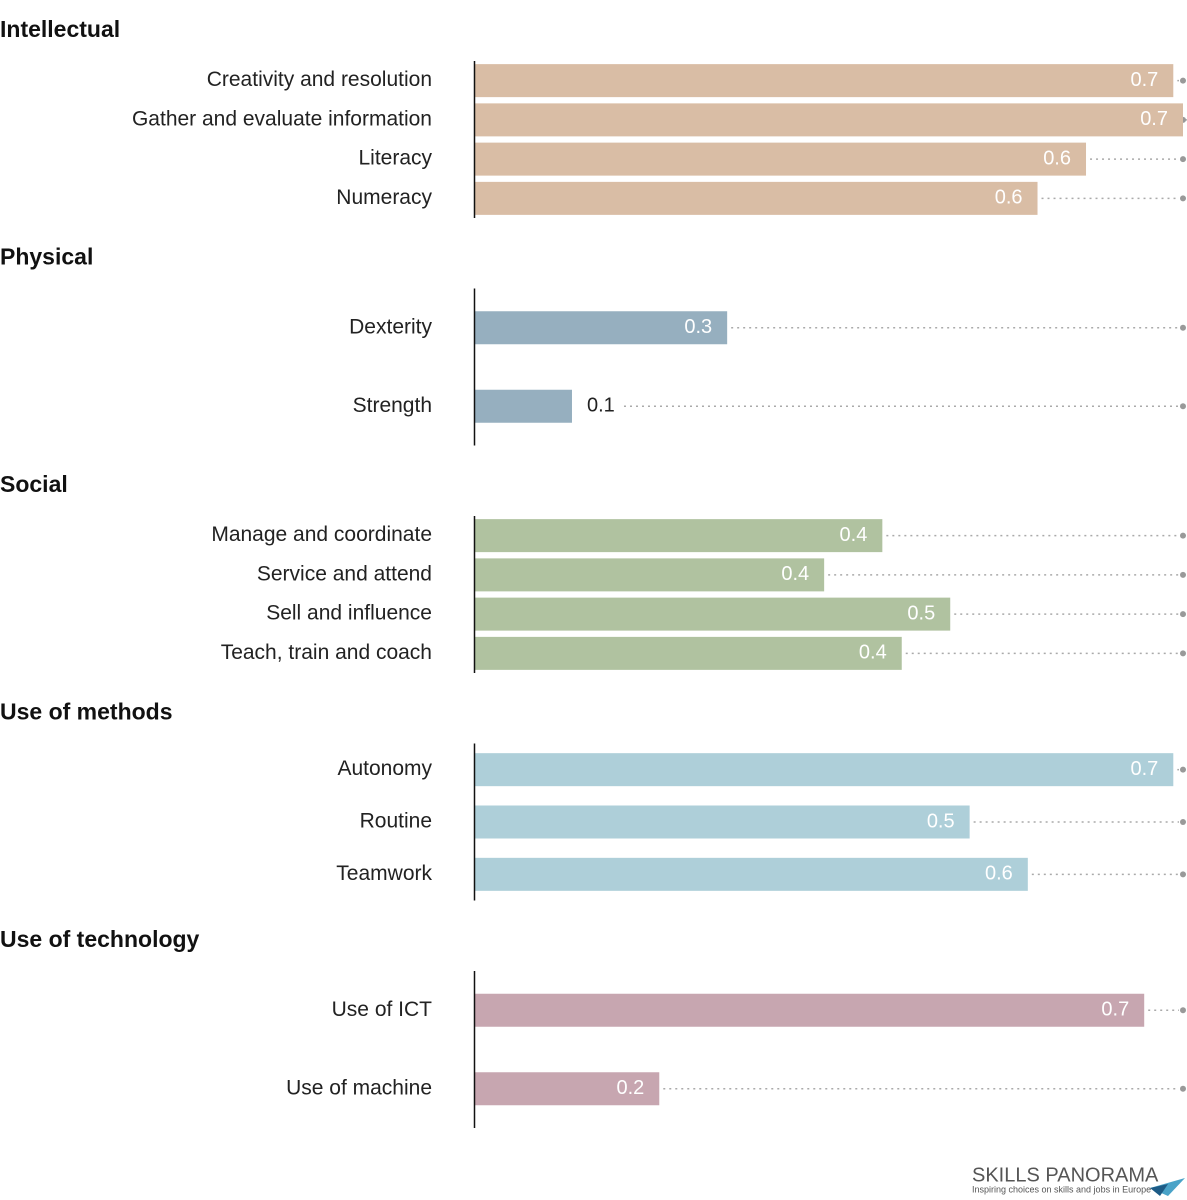 The height and width of the screenshot is (1200, 1187). What do you see at coordinates (1065, 1175) in the screenshot?
I see `brand: SKILLS PANORAMA` at bounding box center [1065, 1175].